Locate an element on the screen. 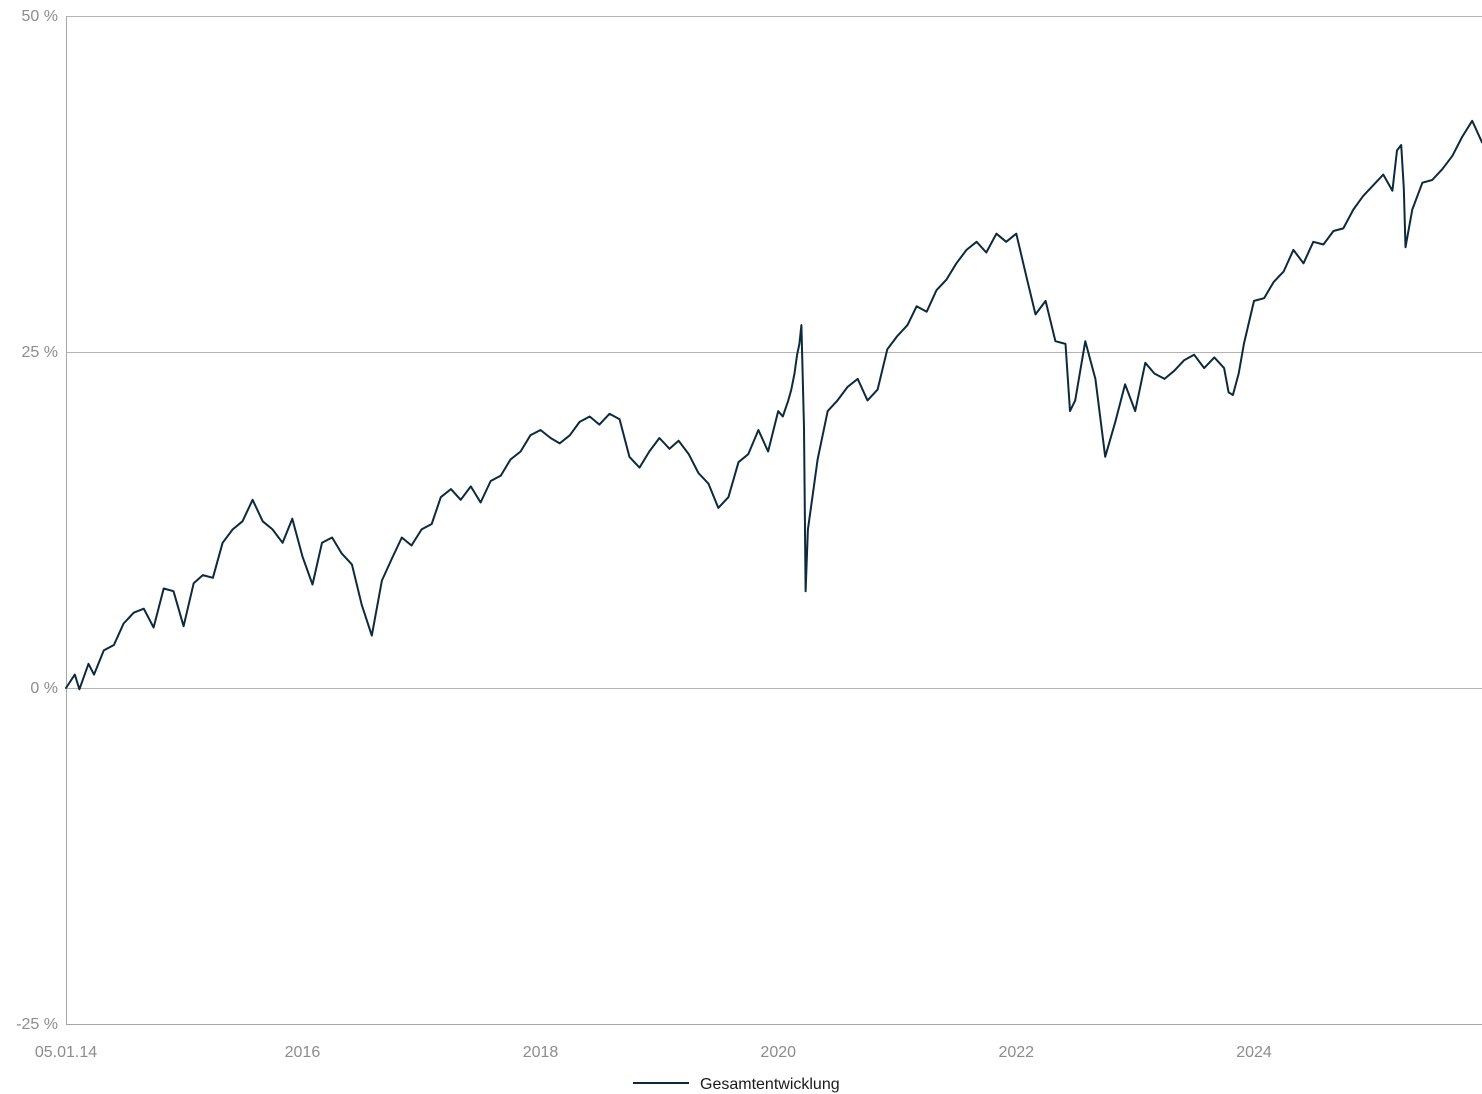  y-axis-tick-labels: 50 % 25 % 0 % -25 % is located at coordinates (37, 520).